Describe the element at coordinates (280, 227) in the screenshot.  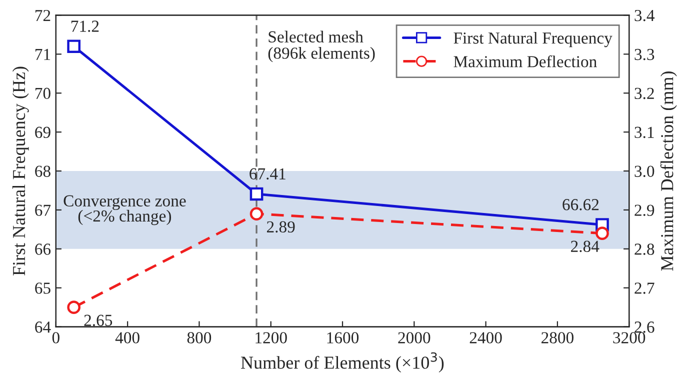
I see `data-label: 2.89` at that location.